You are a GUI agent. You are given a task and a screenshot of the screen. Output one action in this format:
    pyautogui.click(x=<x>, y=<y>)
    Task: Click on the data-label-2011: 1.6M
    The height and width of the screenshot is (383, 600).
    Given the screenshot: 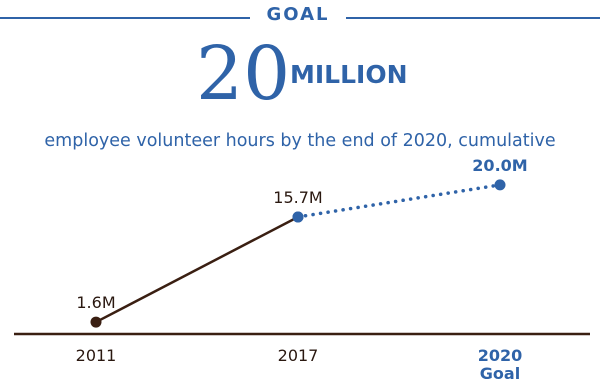 What is the action you would take?
    pyautogui.click(x=95, y=302)
    